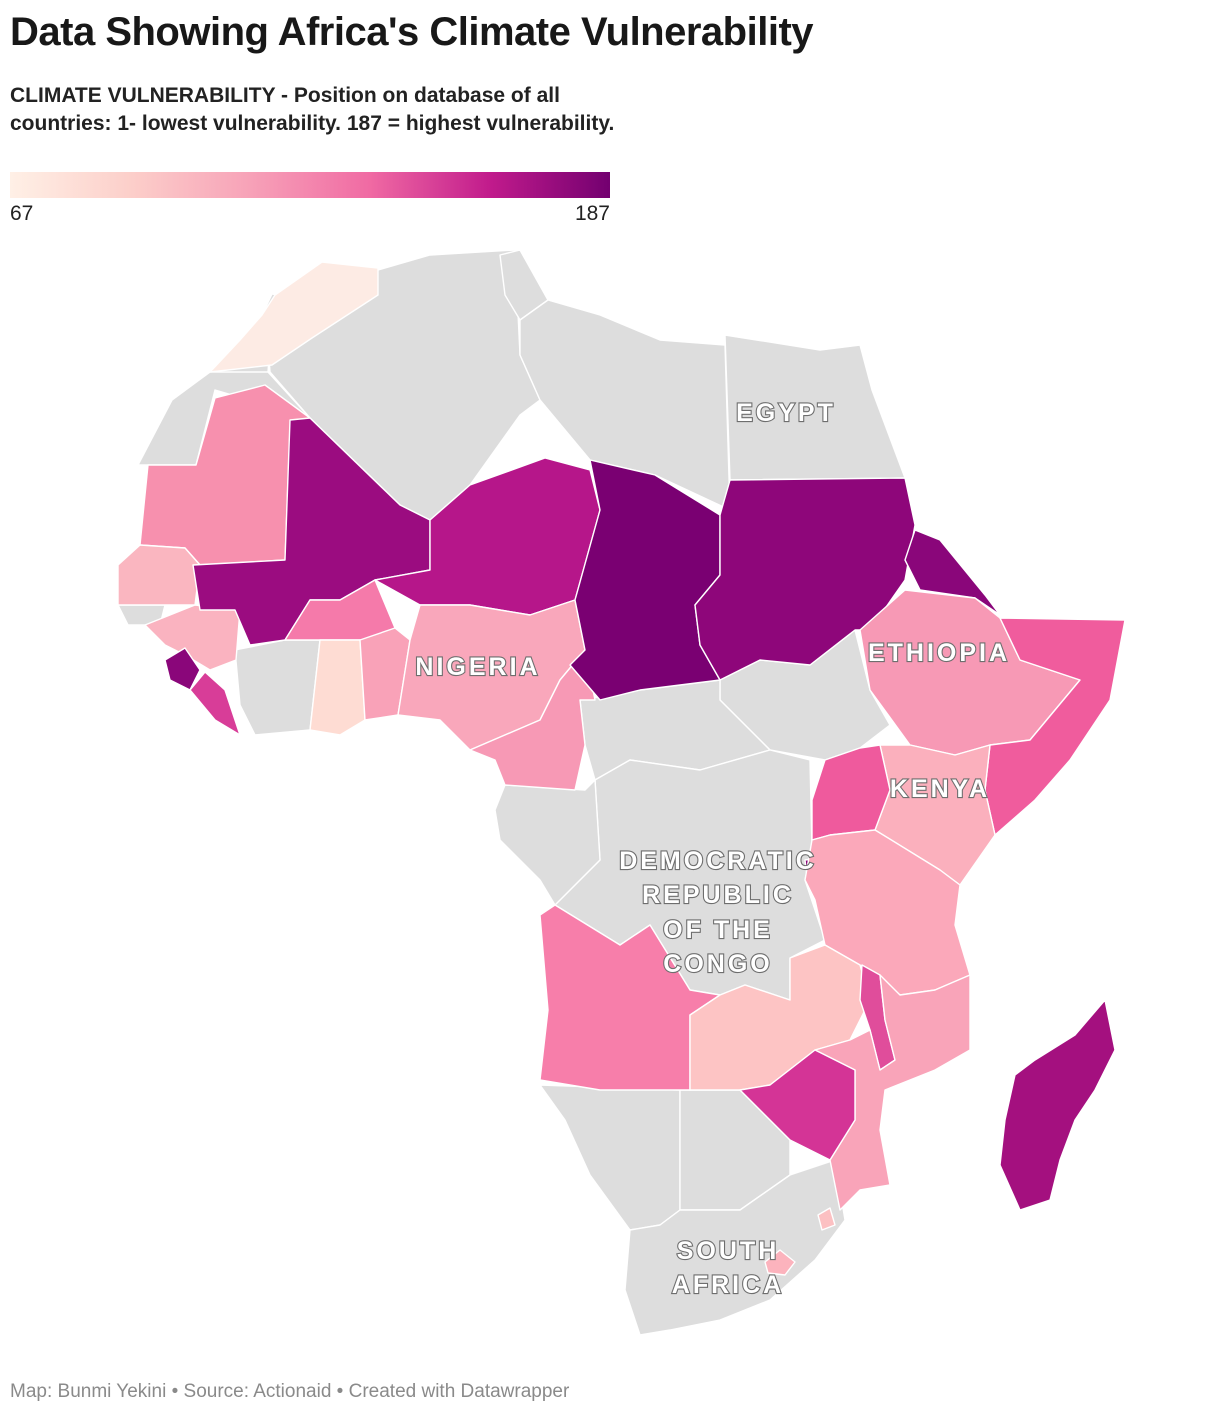 Image resolution: width=1220 pixels, height=1416 pixels. I want to click on legend-min-label: 67, so click(22, 213).